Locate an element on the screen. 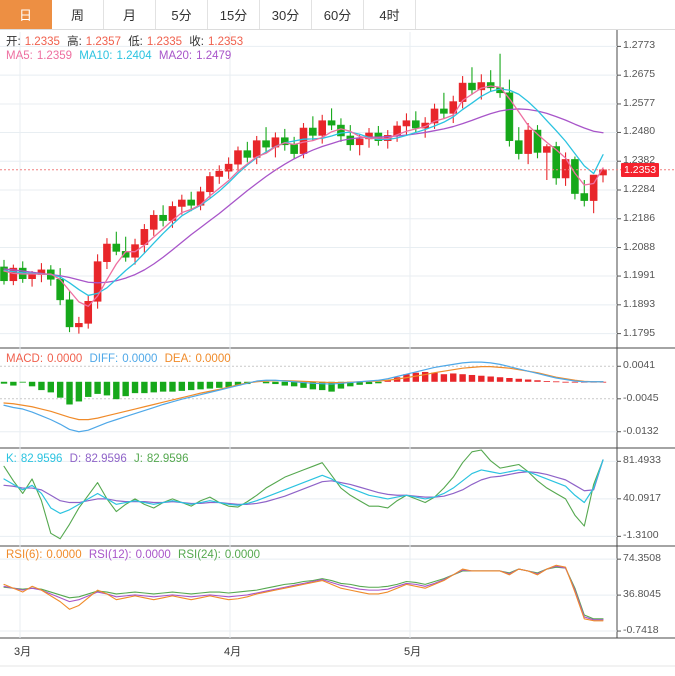  tab-3: 5分 is located at coordinates (182, 14).